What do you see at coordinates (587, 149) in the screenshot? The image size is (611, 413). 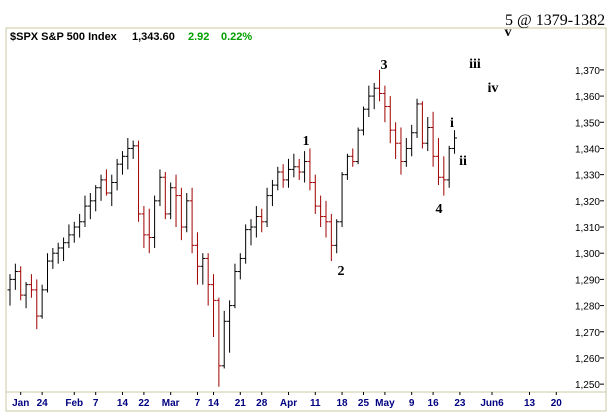 I see `y-tick-label: 1,340` at bounding box center [587, 149].